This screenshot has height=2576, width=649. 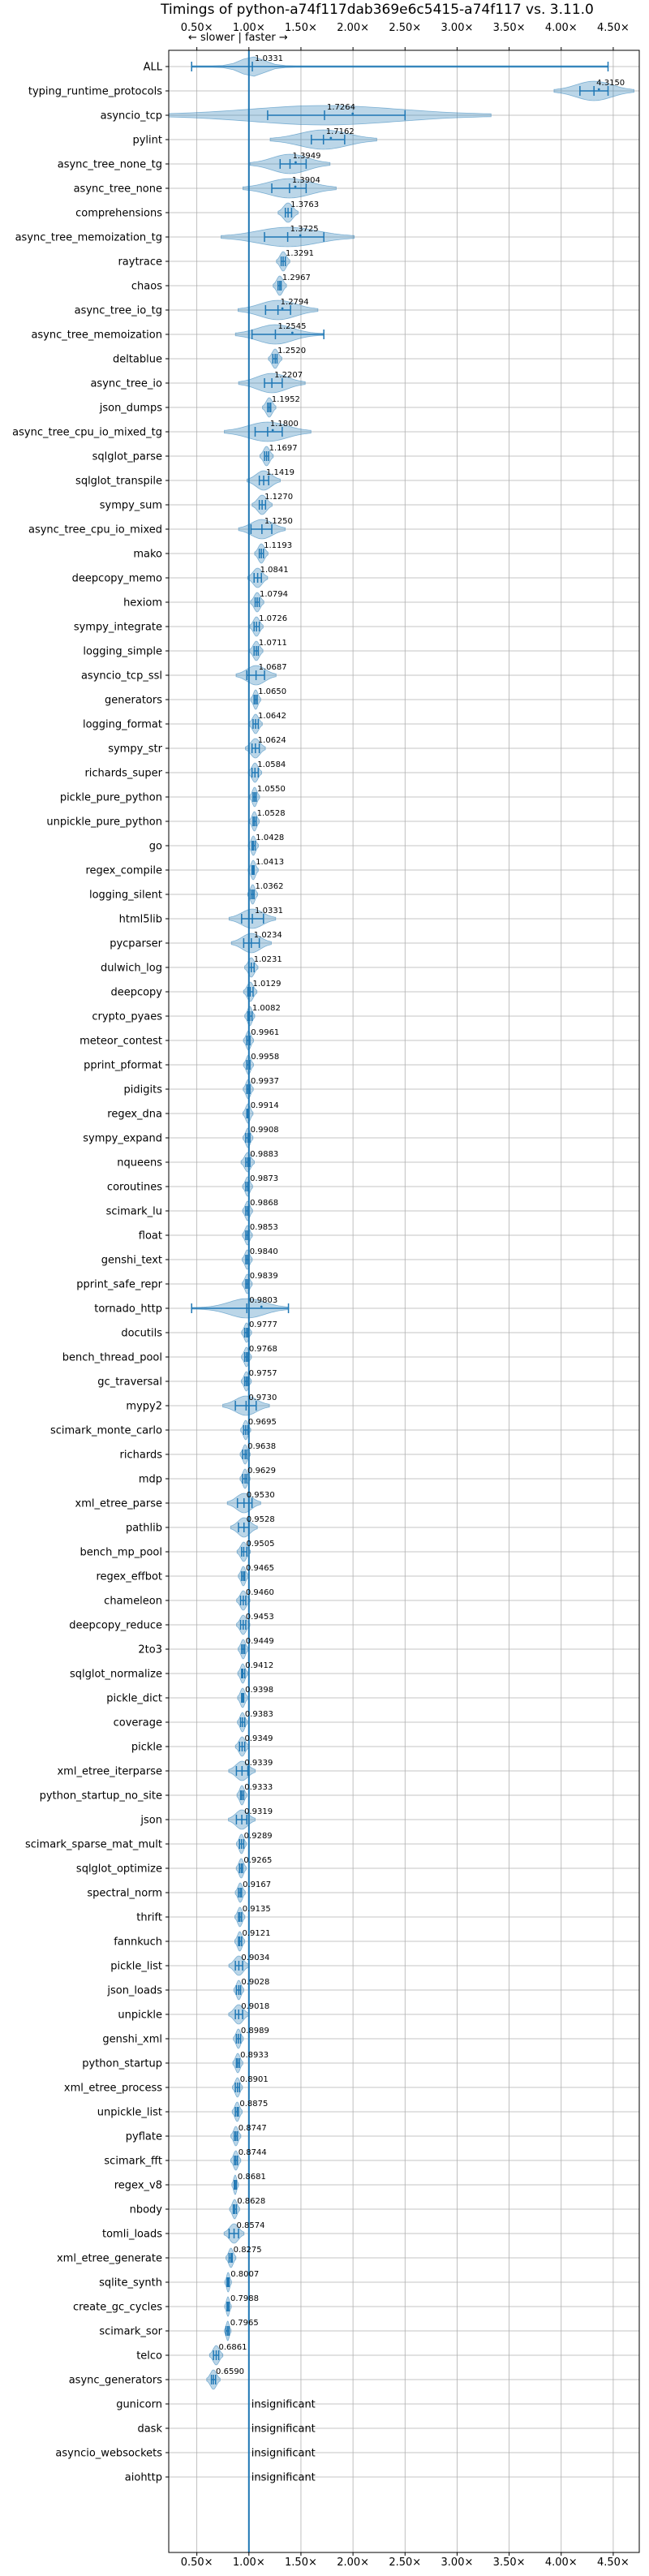 What do you see at coordinates (283, 2405) in the screenshot?
I see `insignificant-label: insignificant` at bounding box center [283, 2405].